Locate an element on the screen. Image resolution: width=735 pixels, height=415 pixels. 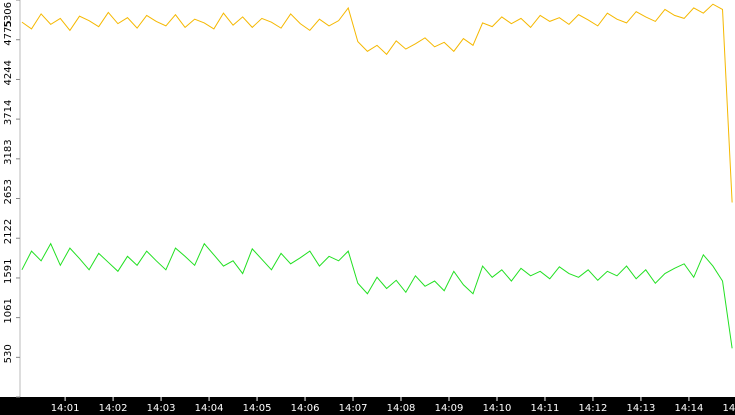
x-tick-label: 14:13 is located at coordinates (641, 408).